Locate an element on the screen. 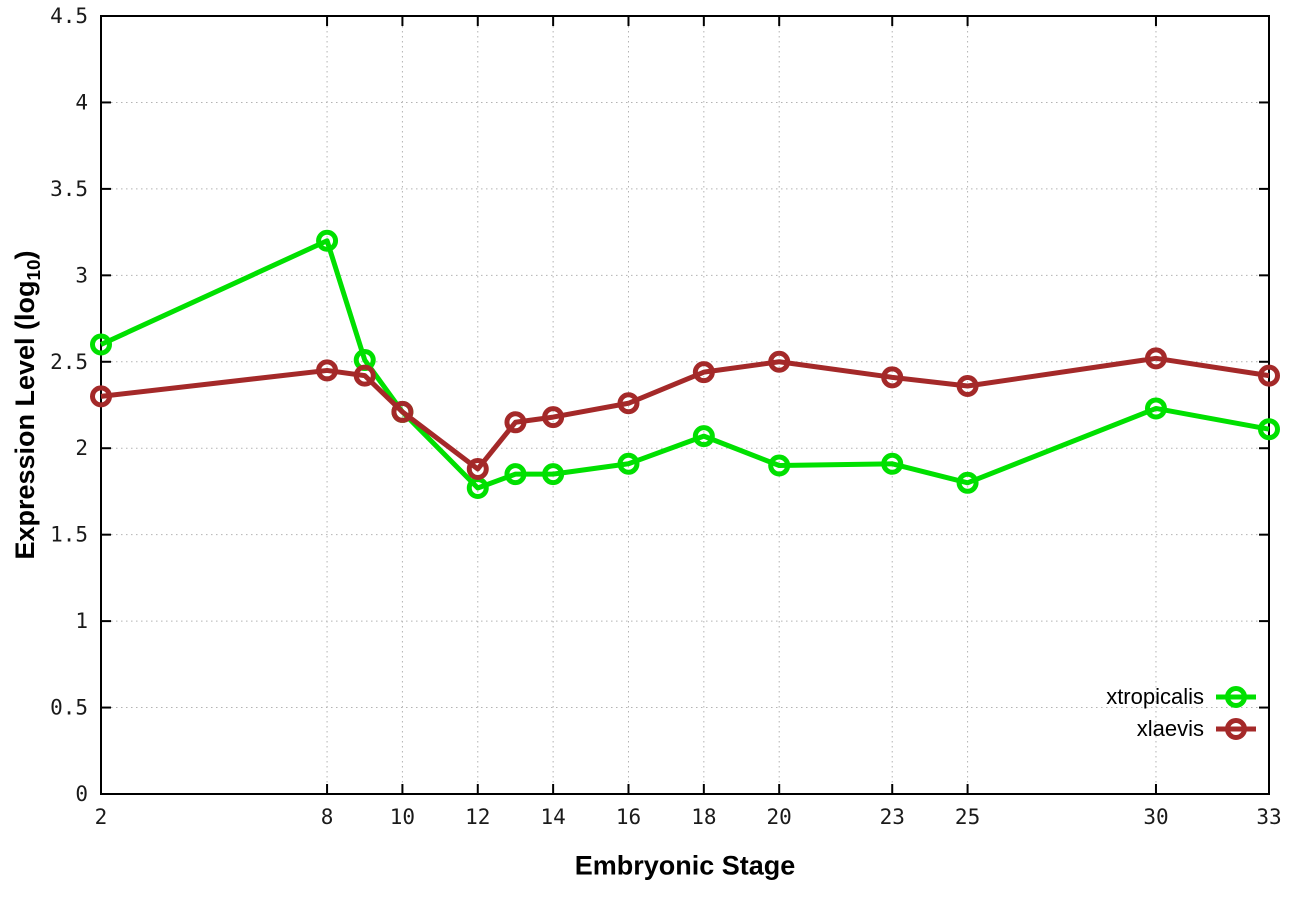  y-tick-label: 2.5 is located at coordinates (69, 362).